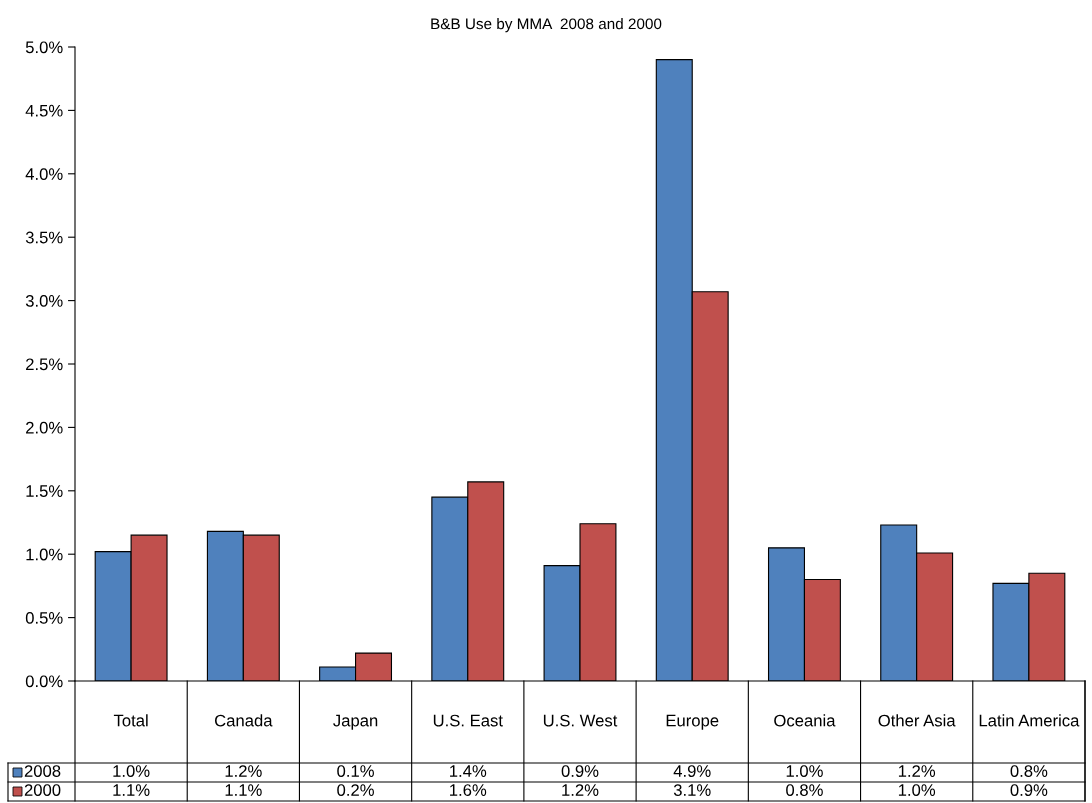 Image resolution: width=1092 pixels, height=803 pixels. I want to click on data-label: 0.2%, so click(355, 790).